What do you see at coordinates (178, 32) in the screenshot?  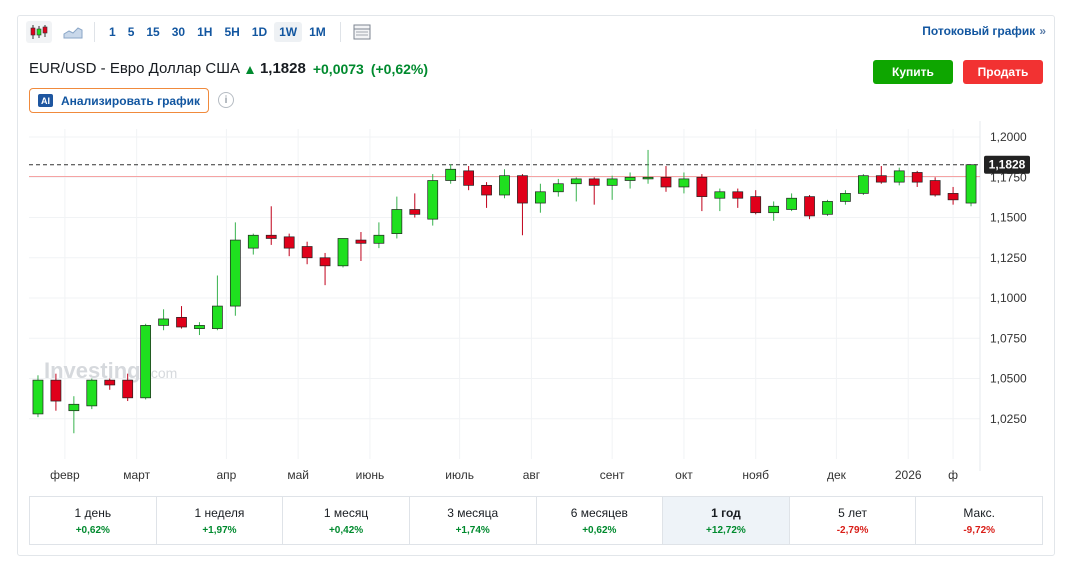 I see `timeframe-30: 30` at bounding box center [178, 32].